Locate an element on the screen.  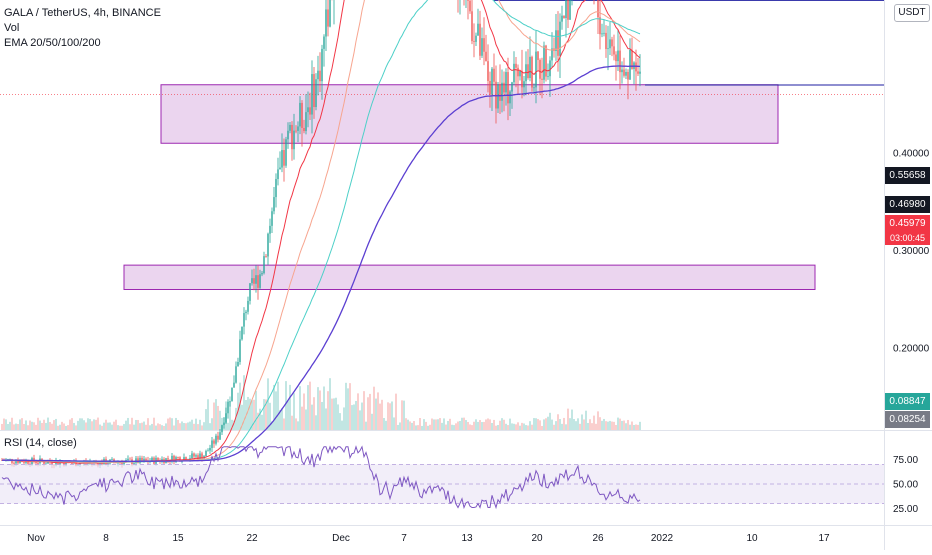
time-tick-label: Dec is located at coordinates (341, 538).